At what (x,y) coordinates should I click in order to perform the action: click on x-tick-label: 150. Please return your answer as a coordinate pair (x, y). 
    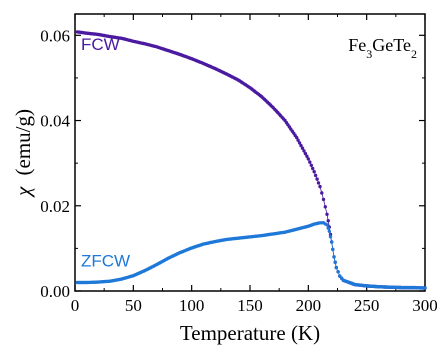
    Looking at the image, I should click on (250, 305).